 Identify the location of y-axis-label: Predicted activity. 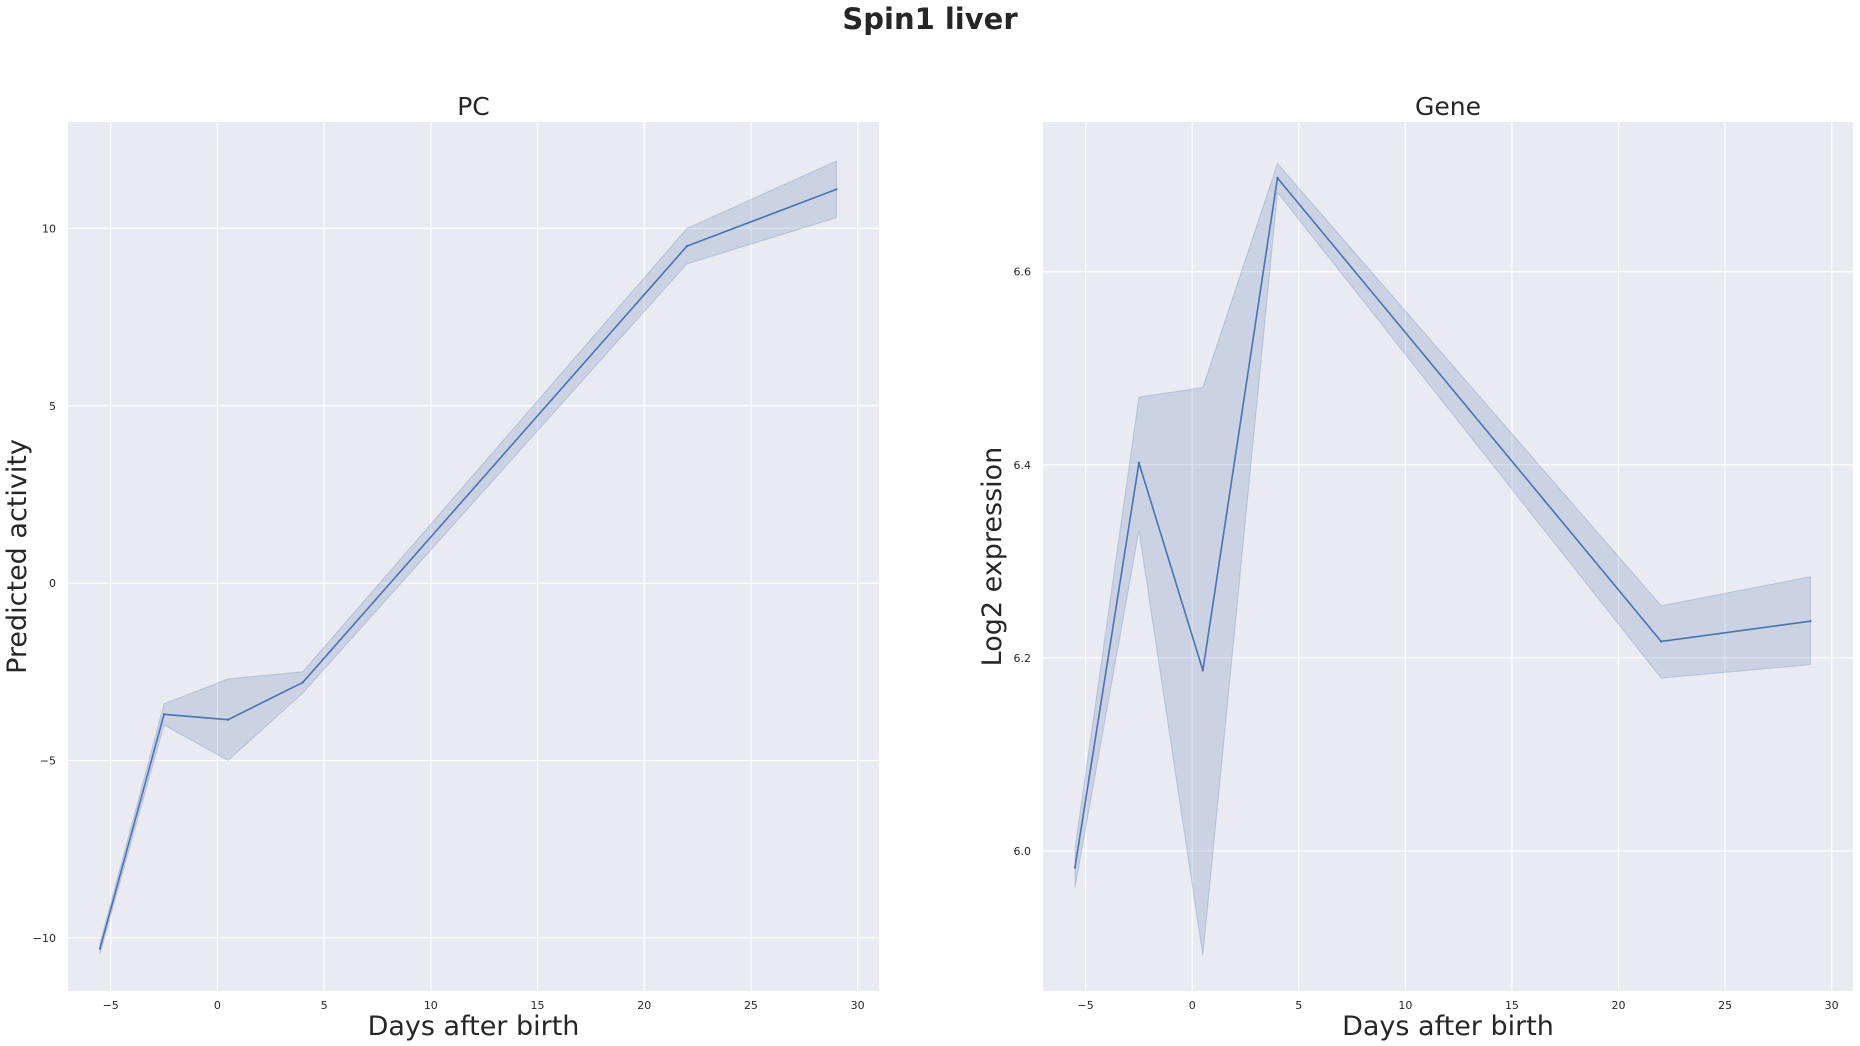
(17, 556).